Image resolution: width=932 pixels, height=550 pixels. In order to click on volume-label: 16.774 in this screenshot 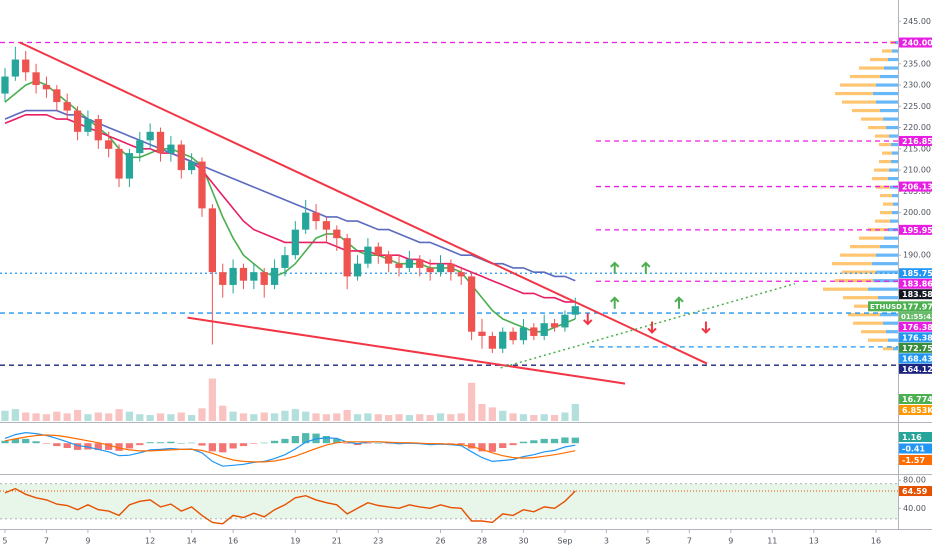, I will do `click(917, 399)`.